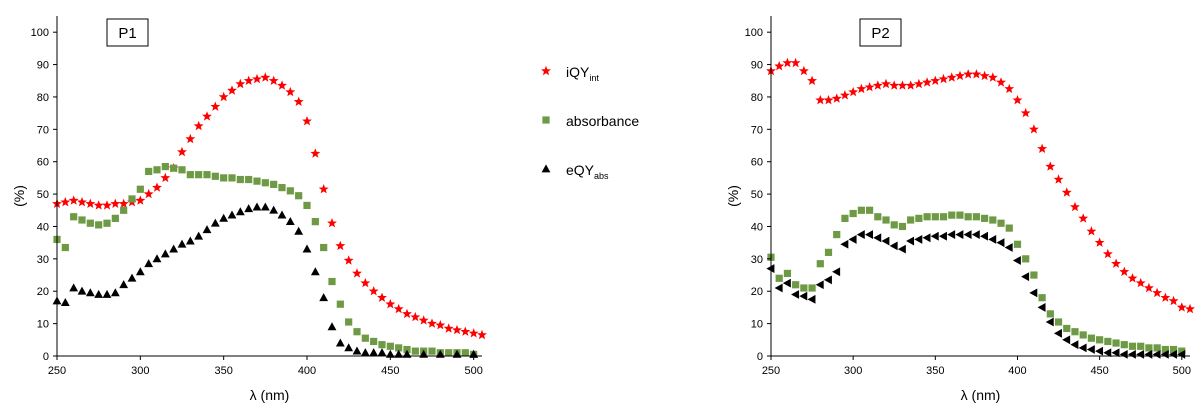 The width and height of the screenshot is (1199, 408). What do you see at coordinates (57, 371) in the screenshot?
I see `x-tick-label: 250` at bounding box center [57, 371].